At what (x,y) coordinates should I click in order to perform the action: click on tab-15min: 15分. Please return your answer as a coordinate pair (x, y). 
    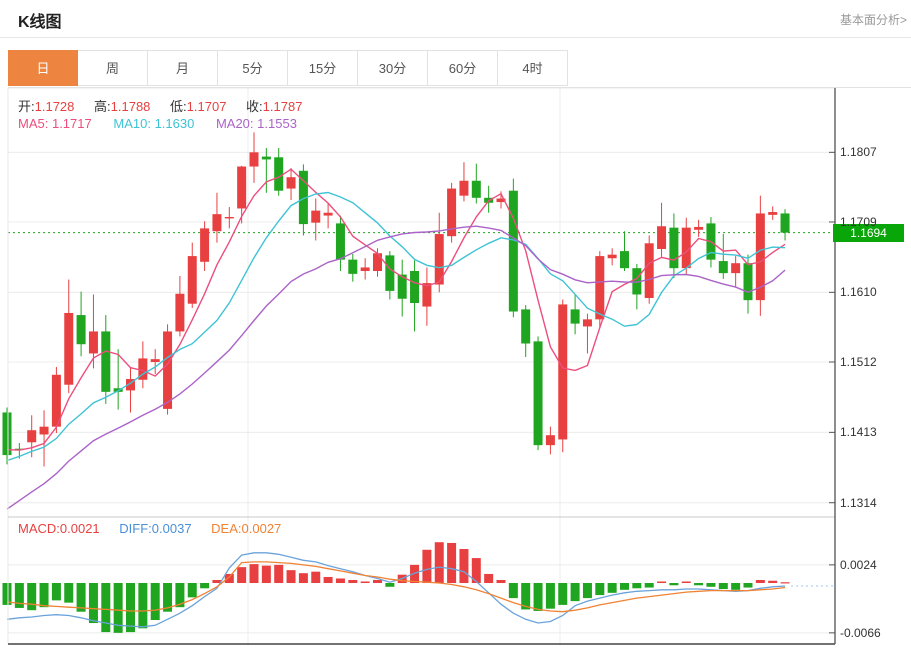
    Looking at the image, I should click on (323, 68).